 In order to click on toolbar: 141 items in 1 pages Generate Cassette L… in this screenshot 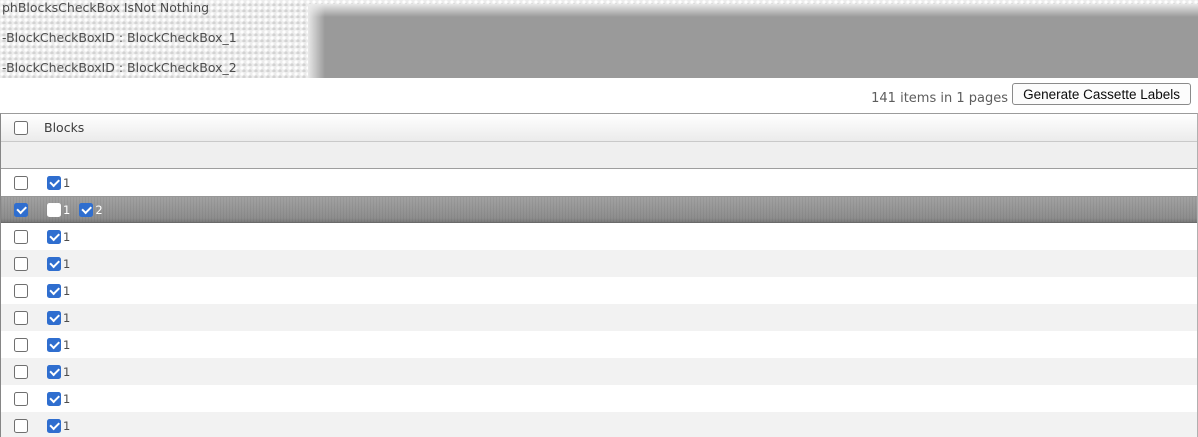, I will do `click(599, 95)`.